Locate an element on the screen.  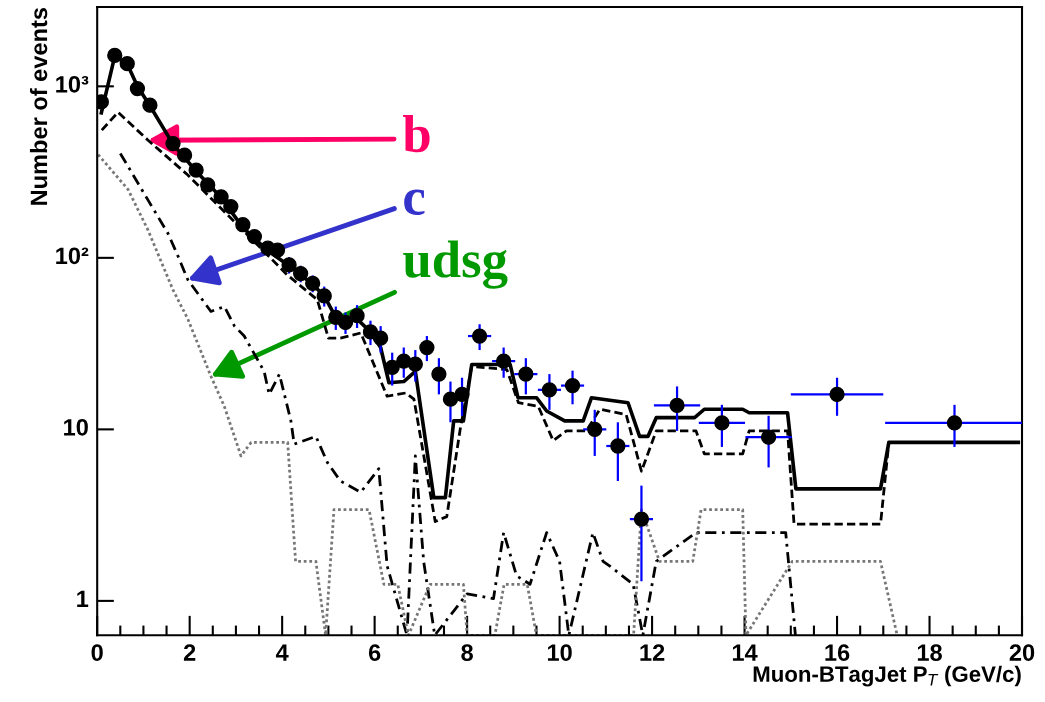
y-tick-label: 10² is located at coordinates (72, 256).